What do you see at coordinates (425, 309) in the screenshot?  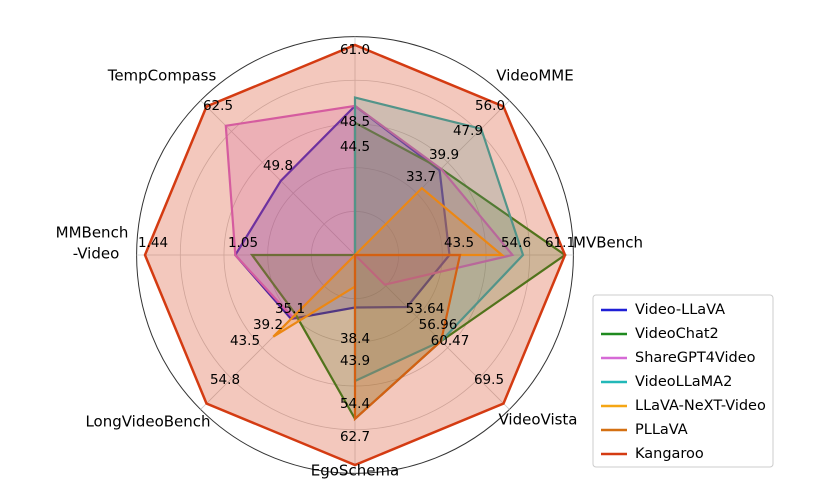 I see `tick-label: 53.64` at bounding box center [425, 309].